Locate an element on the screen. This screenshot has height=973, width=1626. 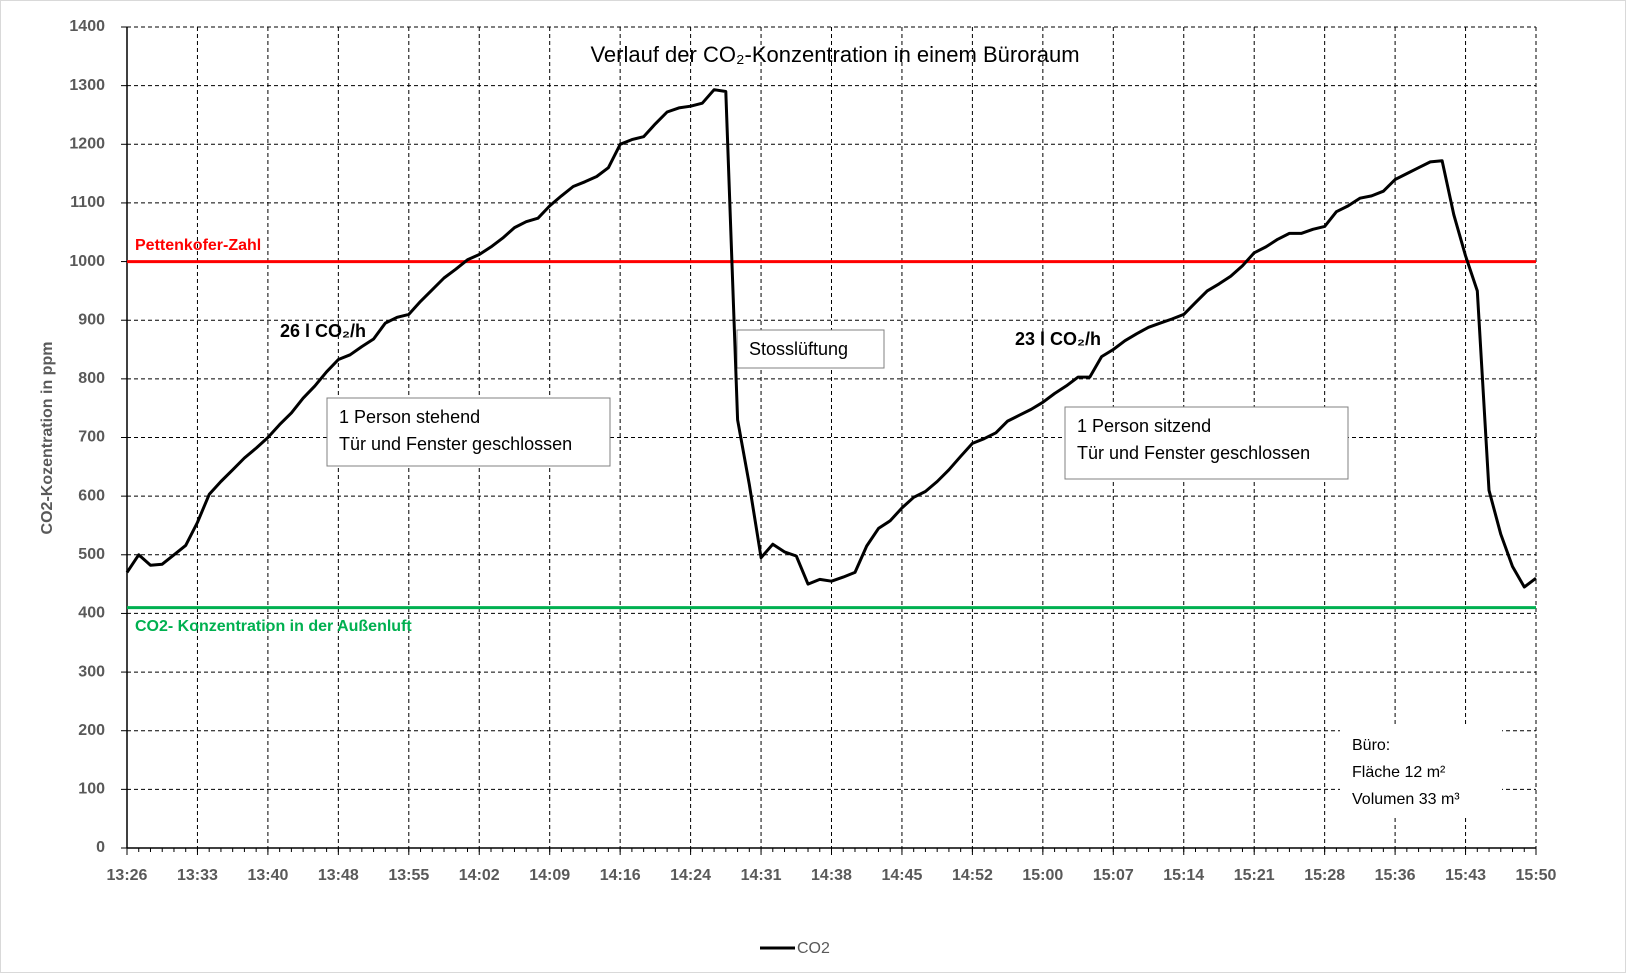
y-tick-label: 1400 is located at coordinates (87, 26).